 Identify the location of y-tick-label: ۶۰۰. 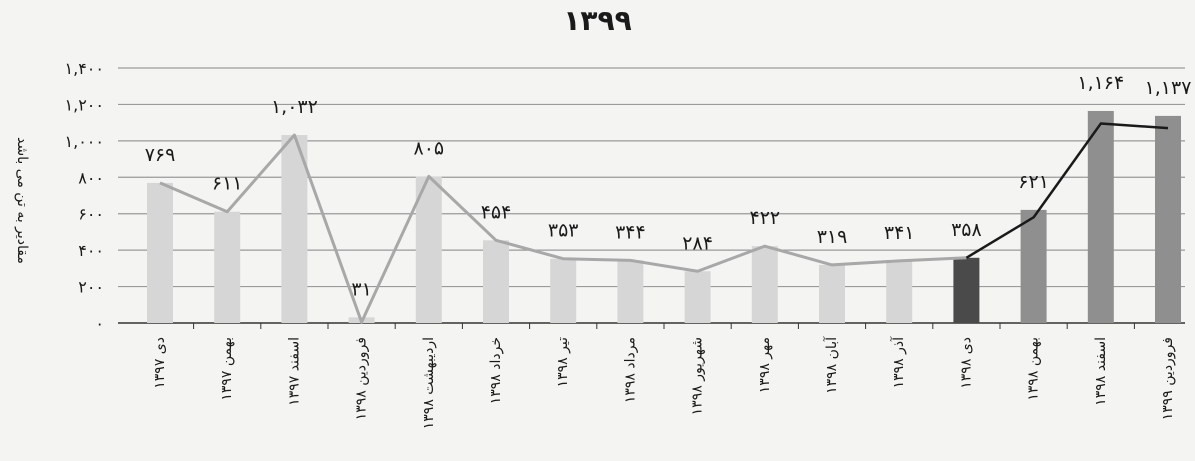
(91, 214).